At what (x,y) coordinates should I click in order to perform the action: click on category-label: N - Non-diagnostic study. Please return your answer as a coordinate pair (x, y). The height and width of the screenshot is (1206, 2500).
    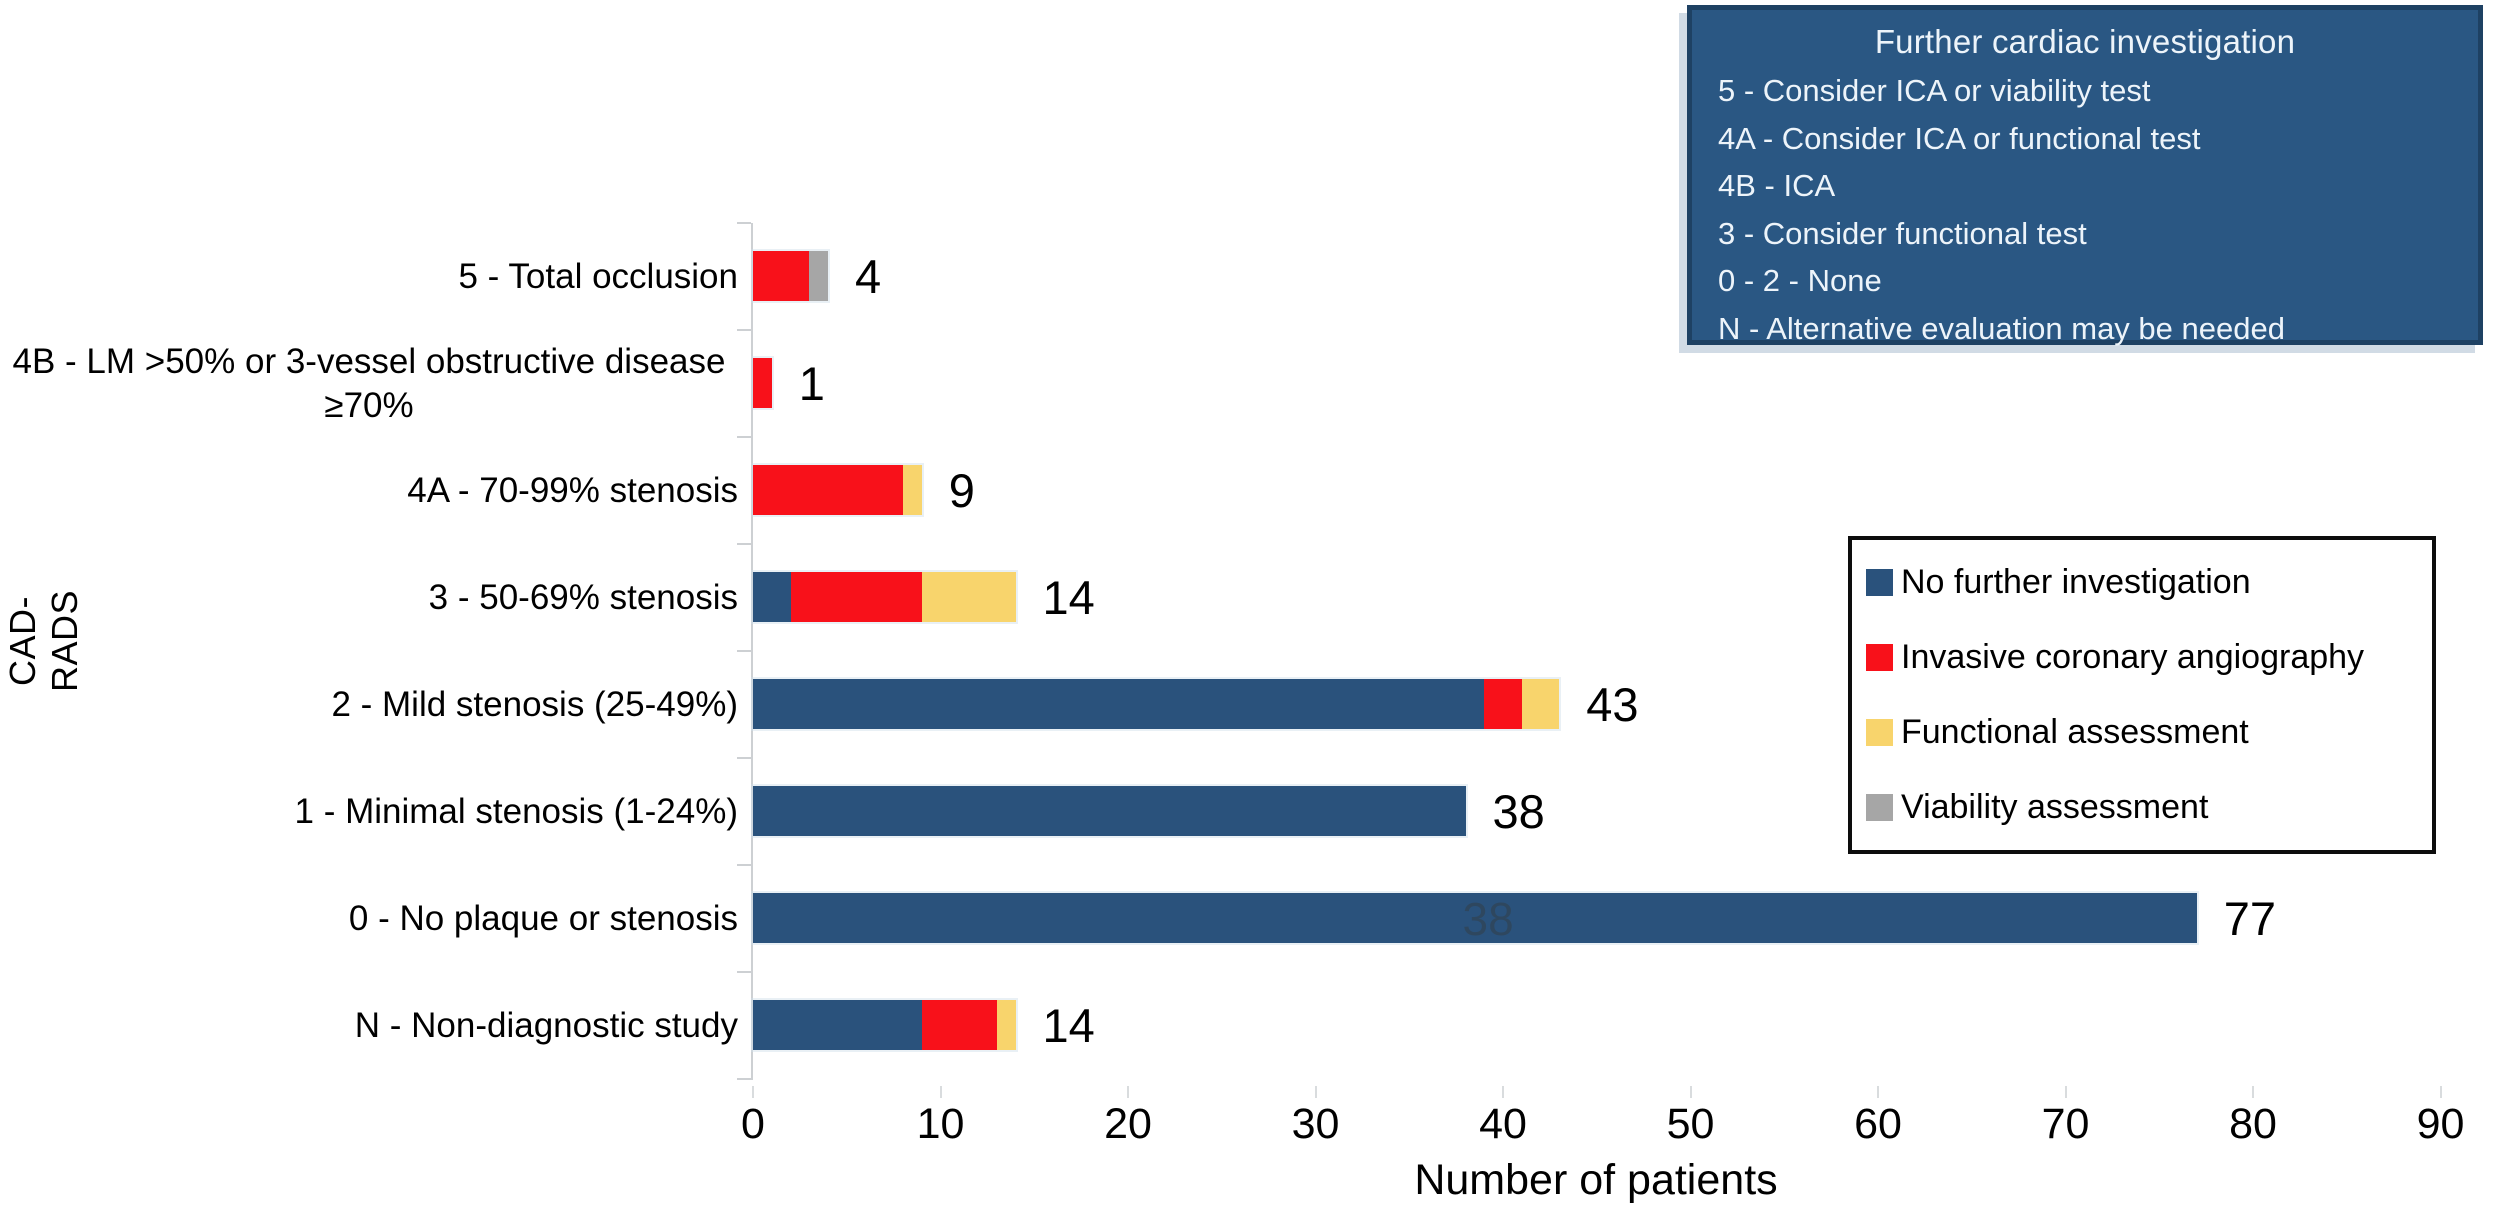
    Looking at the image, I should click on (369, 1025).